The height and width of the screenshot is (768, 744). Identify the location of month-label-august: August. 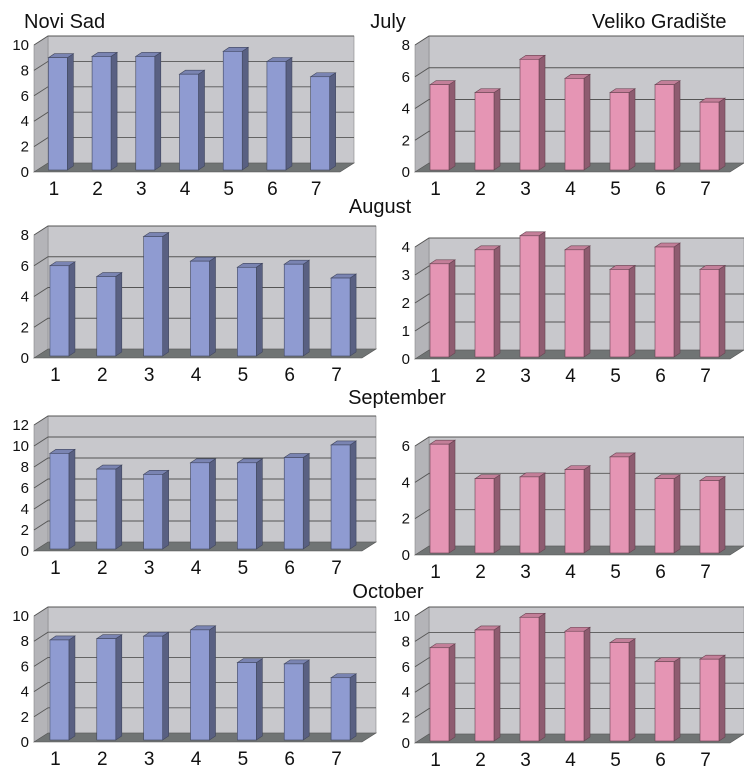
(380, 207).